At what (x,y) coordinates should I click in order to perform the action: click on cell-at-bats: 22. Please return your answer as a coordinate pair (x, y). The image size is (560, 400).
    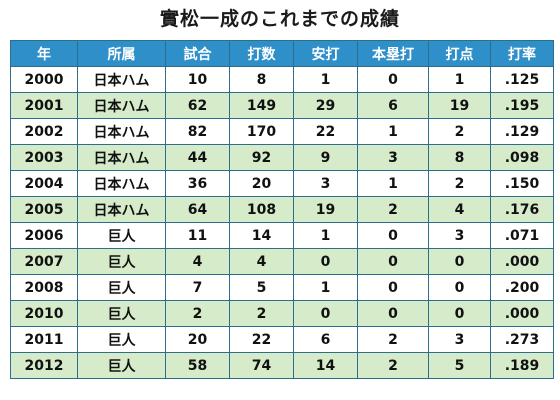
    Looking at the image, I should click on (261, 339).